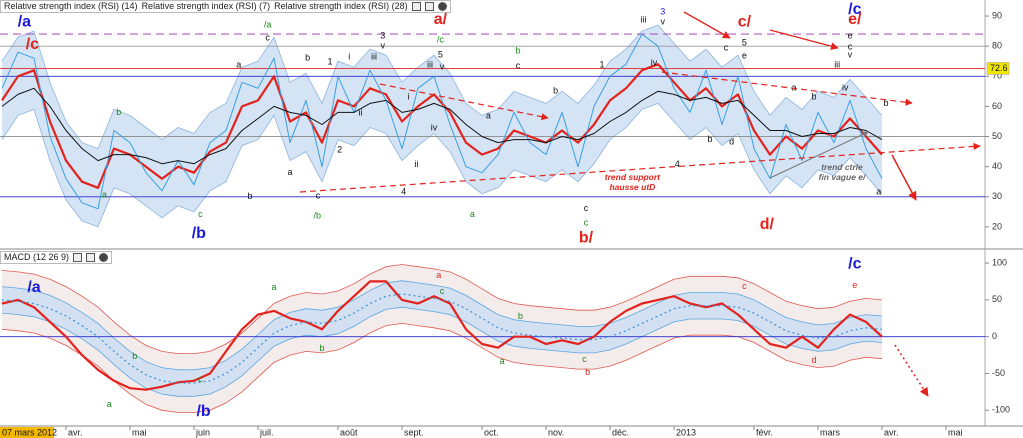 This screenshot has height=438, width=1023. Describe the element at coordinates (360, 112) in the screenshot. I see `annotation: ii` at that location.